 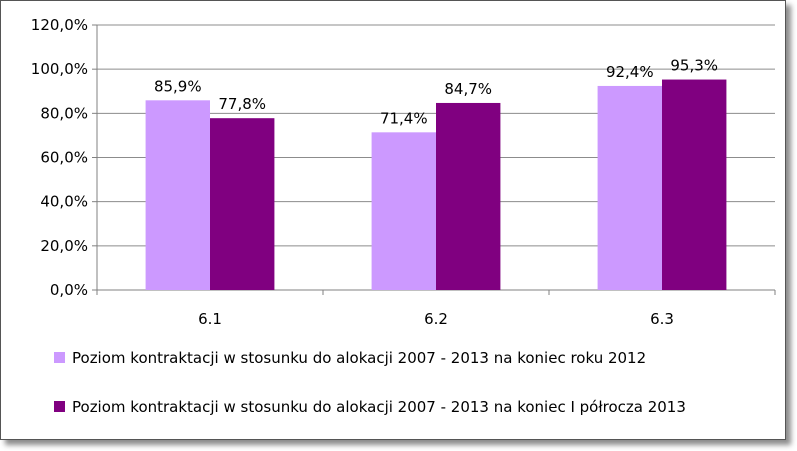 What do you see at coordinates (210, 319) in the screenshot?
I see `category-label: 6.1` at bounding box center [210, 319].